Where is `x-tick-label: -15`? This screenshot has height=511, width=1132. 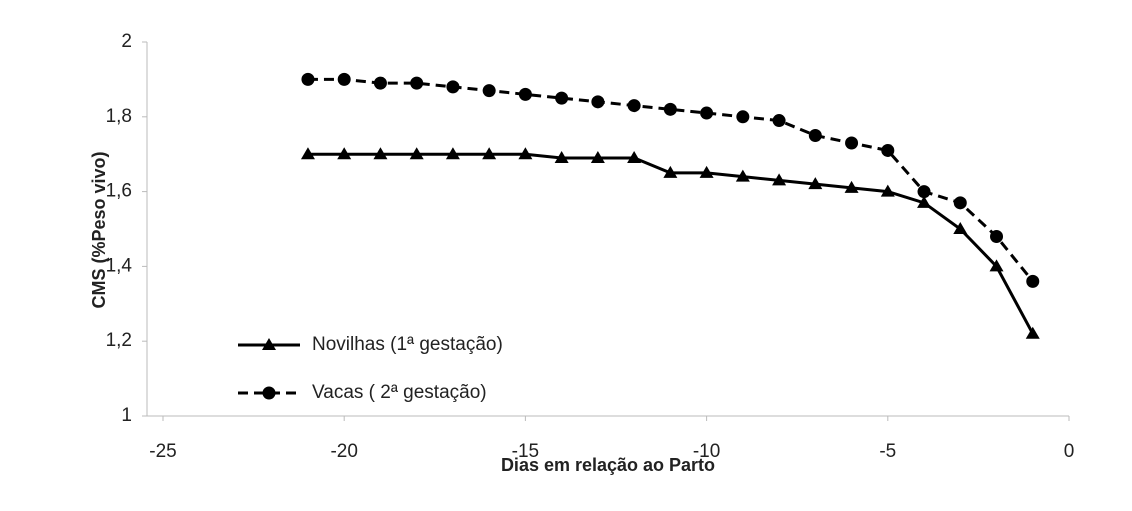 x-tick-label: -15 is located at coordinates (525, 451).